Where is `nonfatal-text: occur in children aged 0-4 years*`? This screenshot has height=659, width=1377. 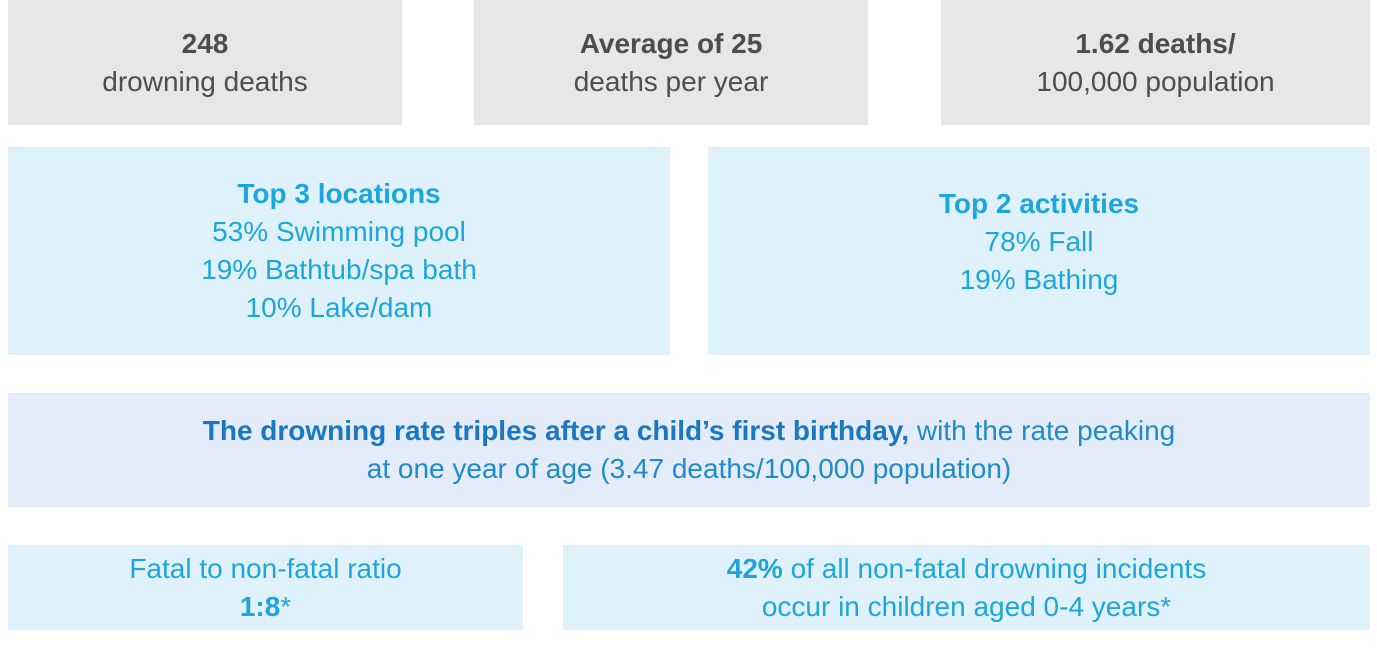 nonfatal-text: occur in children aged 0-4 years* is located at coordinates (966, 606).